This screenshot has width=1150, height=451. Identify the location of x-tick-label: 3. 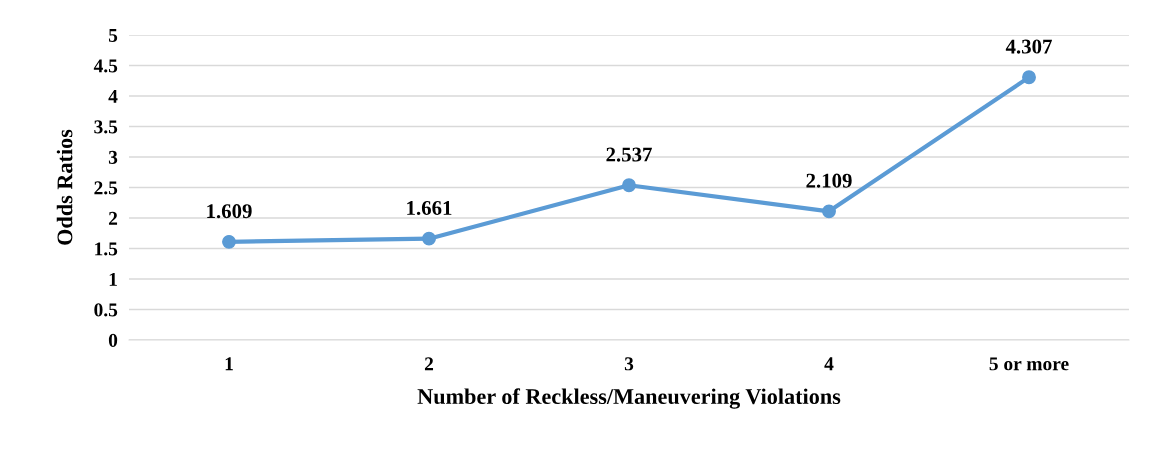
(629, 364).